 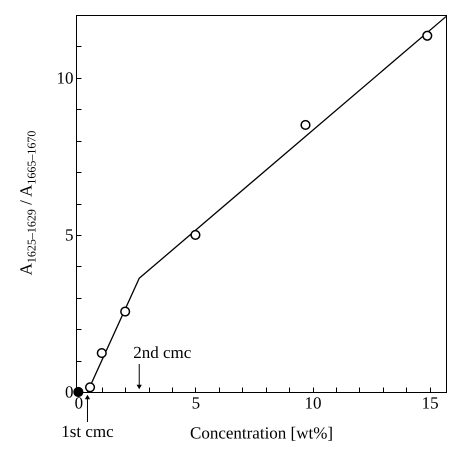 What do you see at coordinates (196, 403) in the screenshot?
I see `x-tick-label: 5` at bounding box center [196, 403].